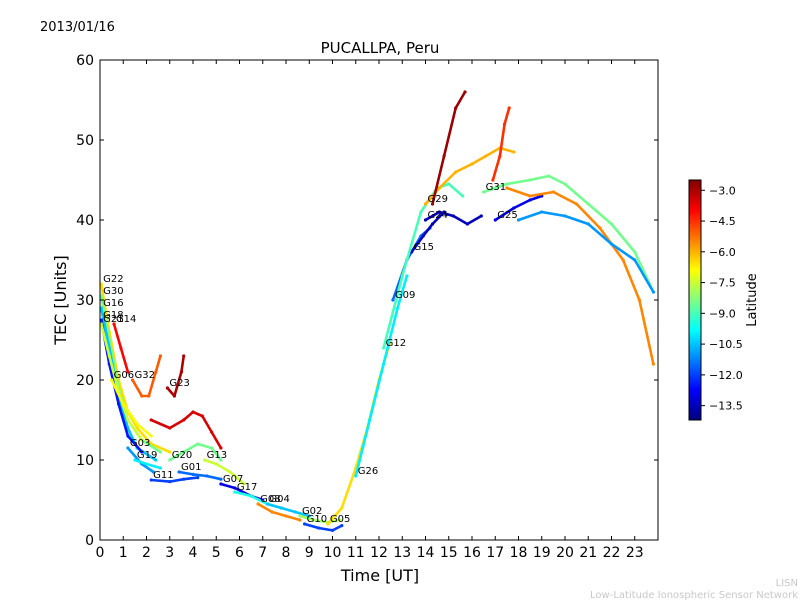 This screenshot has width=800, height=600. Describe the element at coordinates (233, 479) in the screenshot. I see `series-label: G07` at that location.